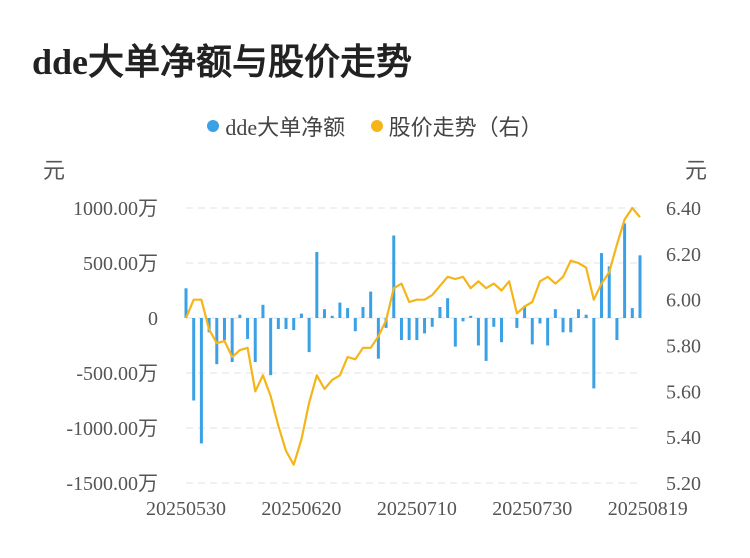 The width and height of the screenshot is (750, 558). Describe the element at coordinates (117, 374) in the screenshot. I see `y-left-tick-label: -500.00万` at that location.